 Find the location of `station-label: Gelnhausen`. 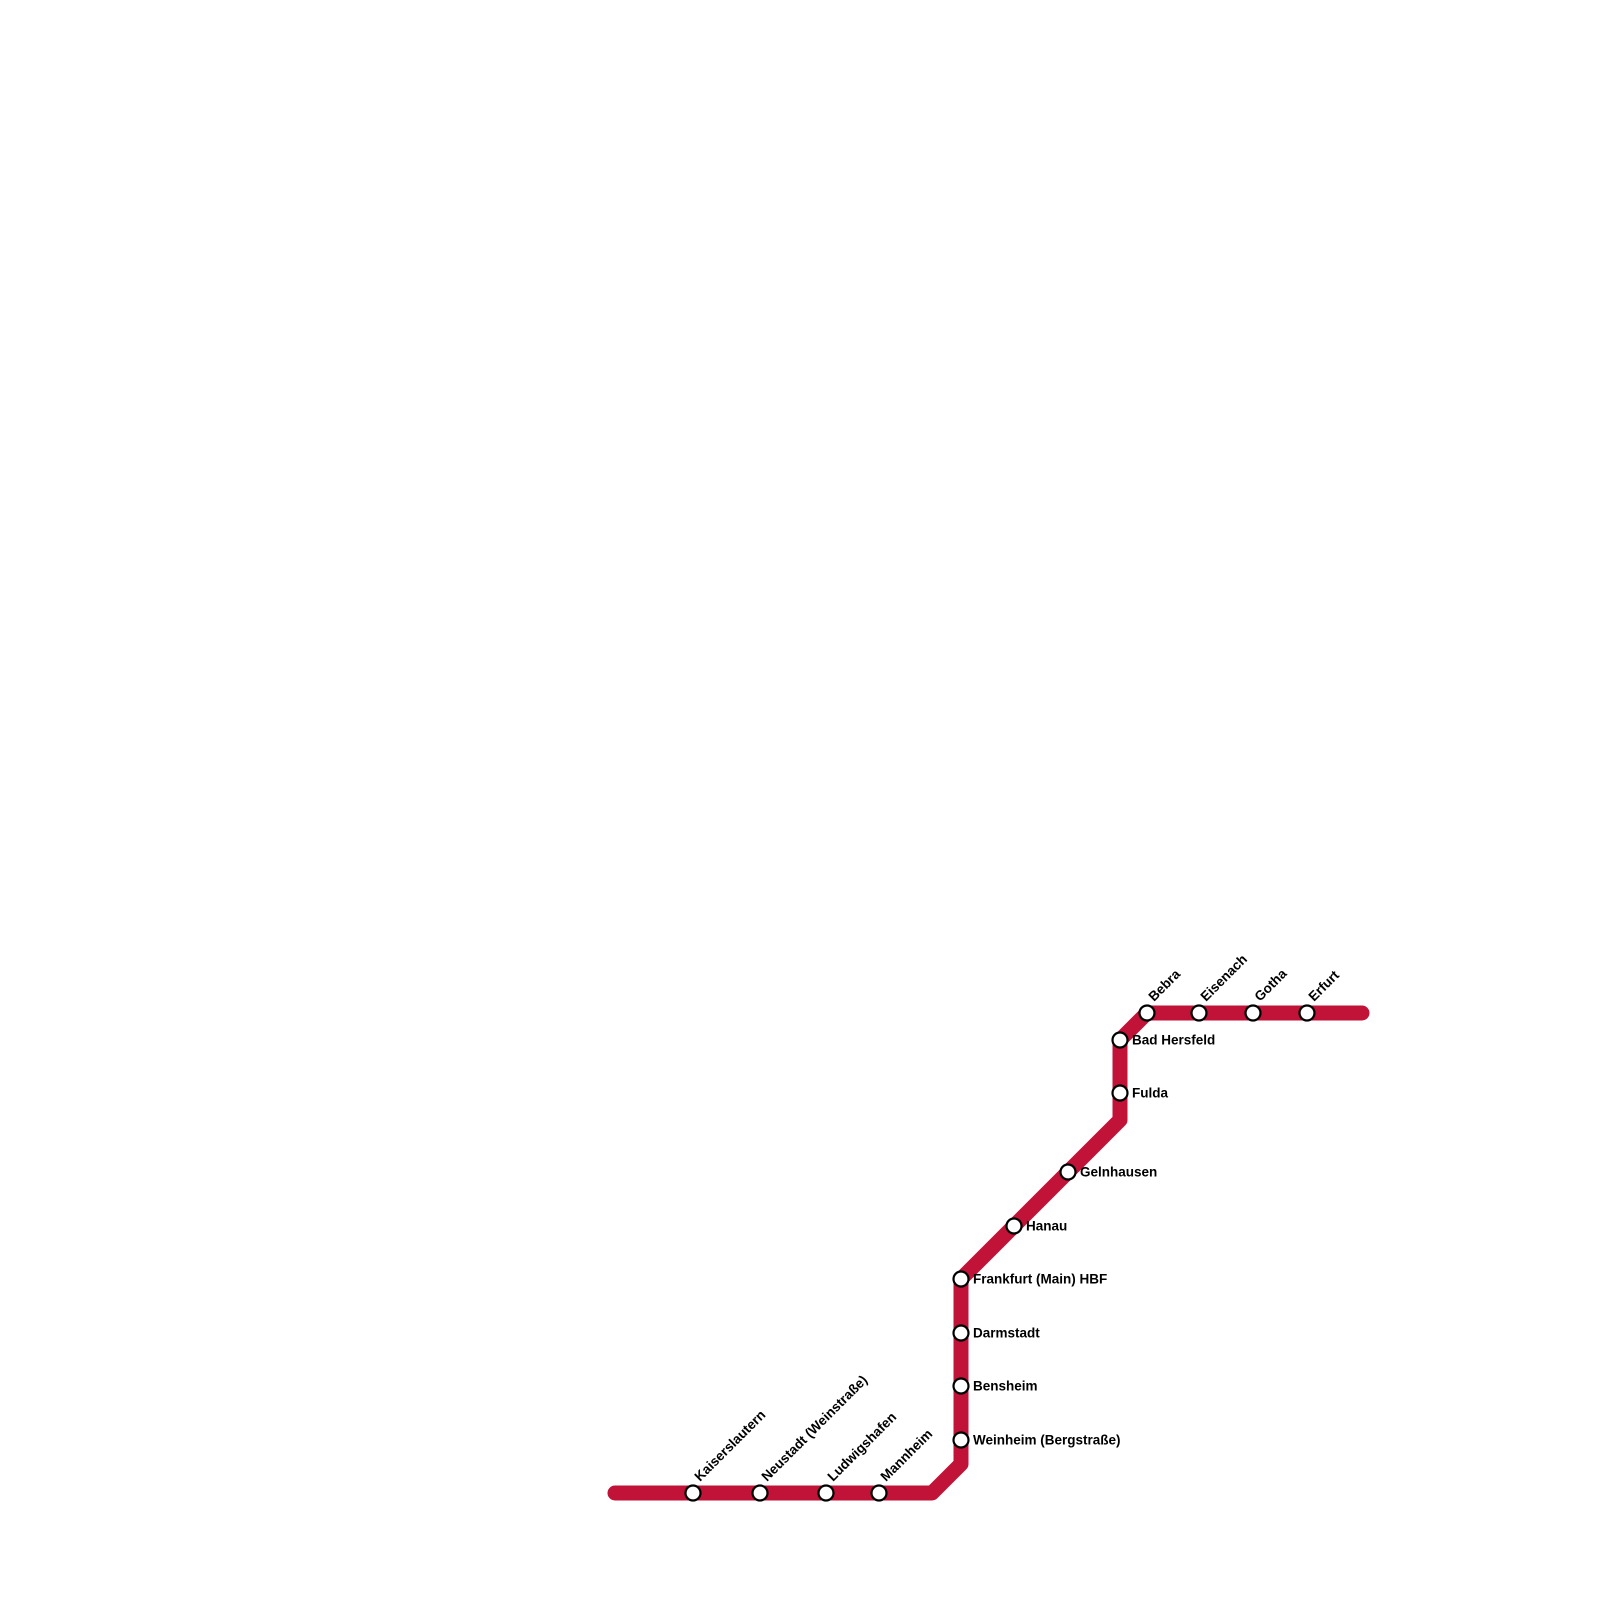

station-label: Gelnhausen is located at coordinates (1118, 1172).